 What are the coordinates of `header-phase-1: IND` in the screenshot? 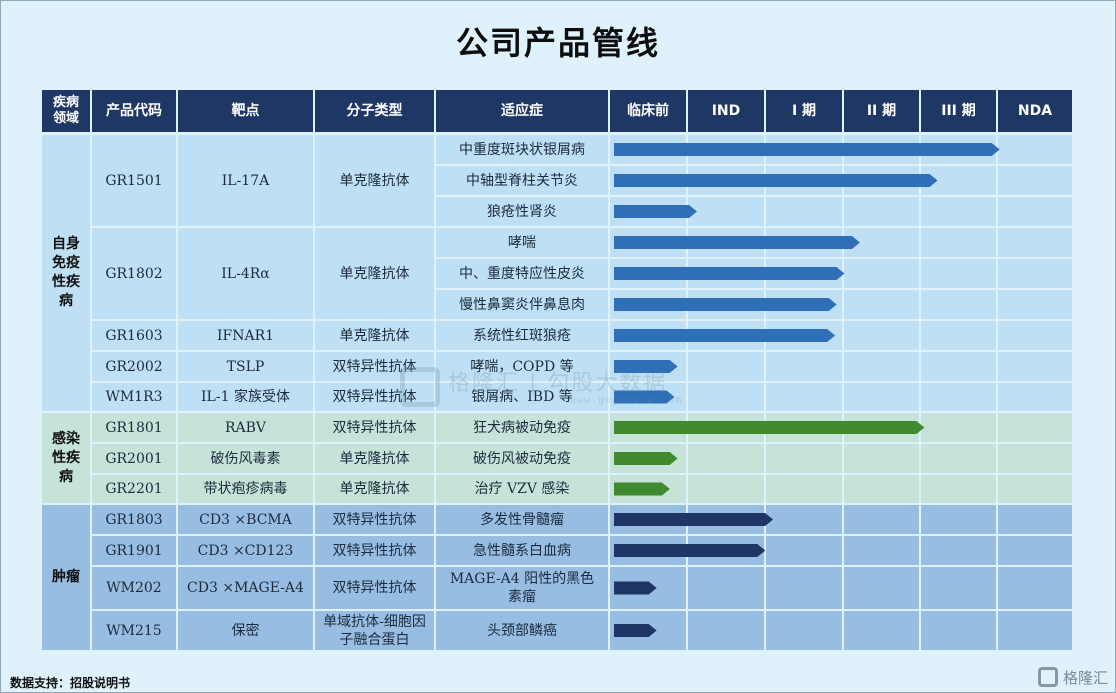 It's located at (726, 111).